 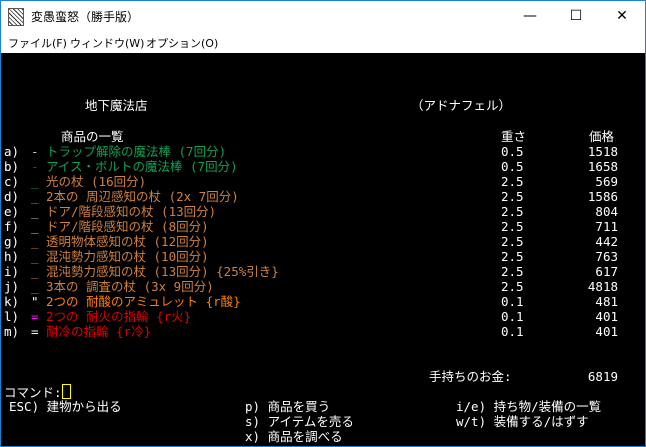 What do you see at coordinates (602, 136) in the screenshot?
I see `price-header: 価格` at bounding box center [602, 136].